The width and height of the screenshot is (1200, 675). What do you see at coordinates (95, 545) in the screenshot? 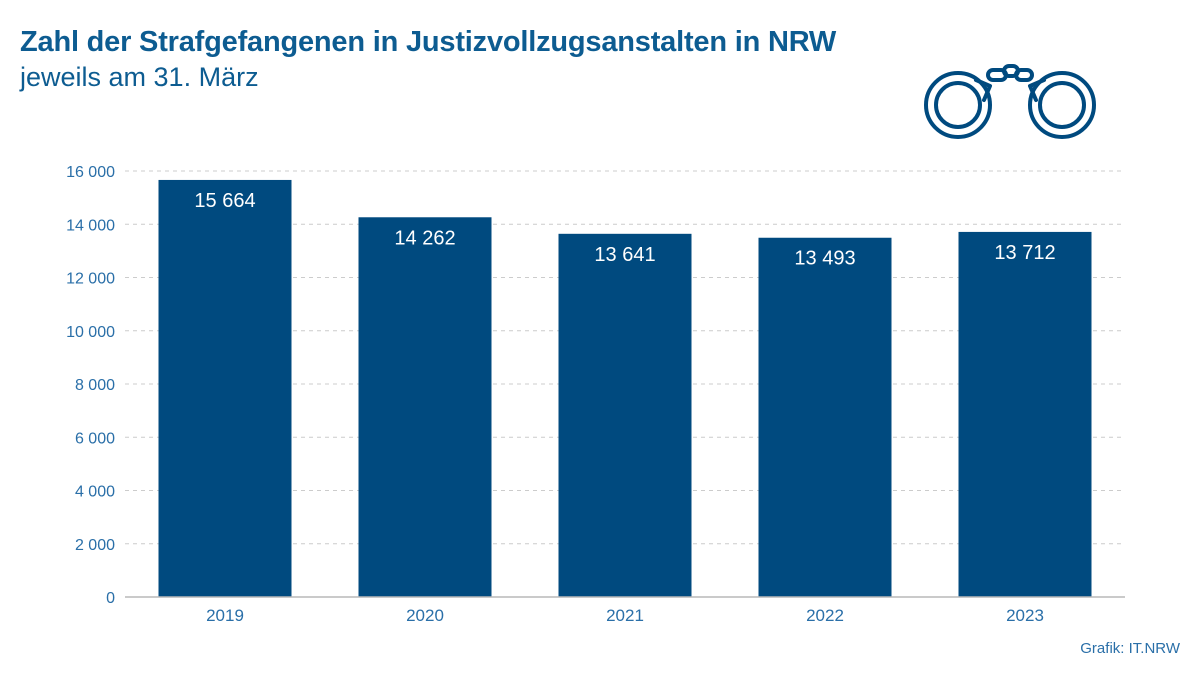
I see `y-tick-label: 2 000` at bounding box center [95, 545].